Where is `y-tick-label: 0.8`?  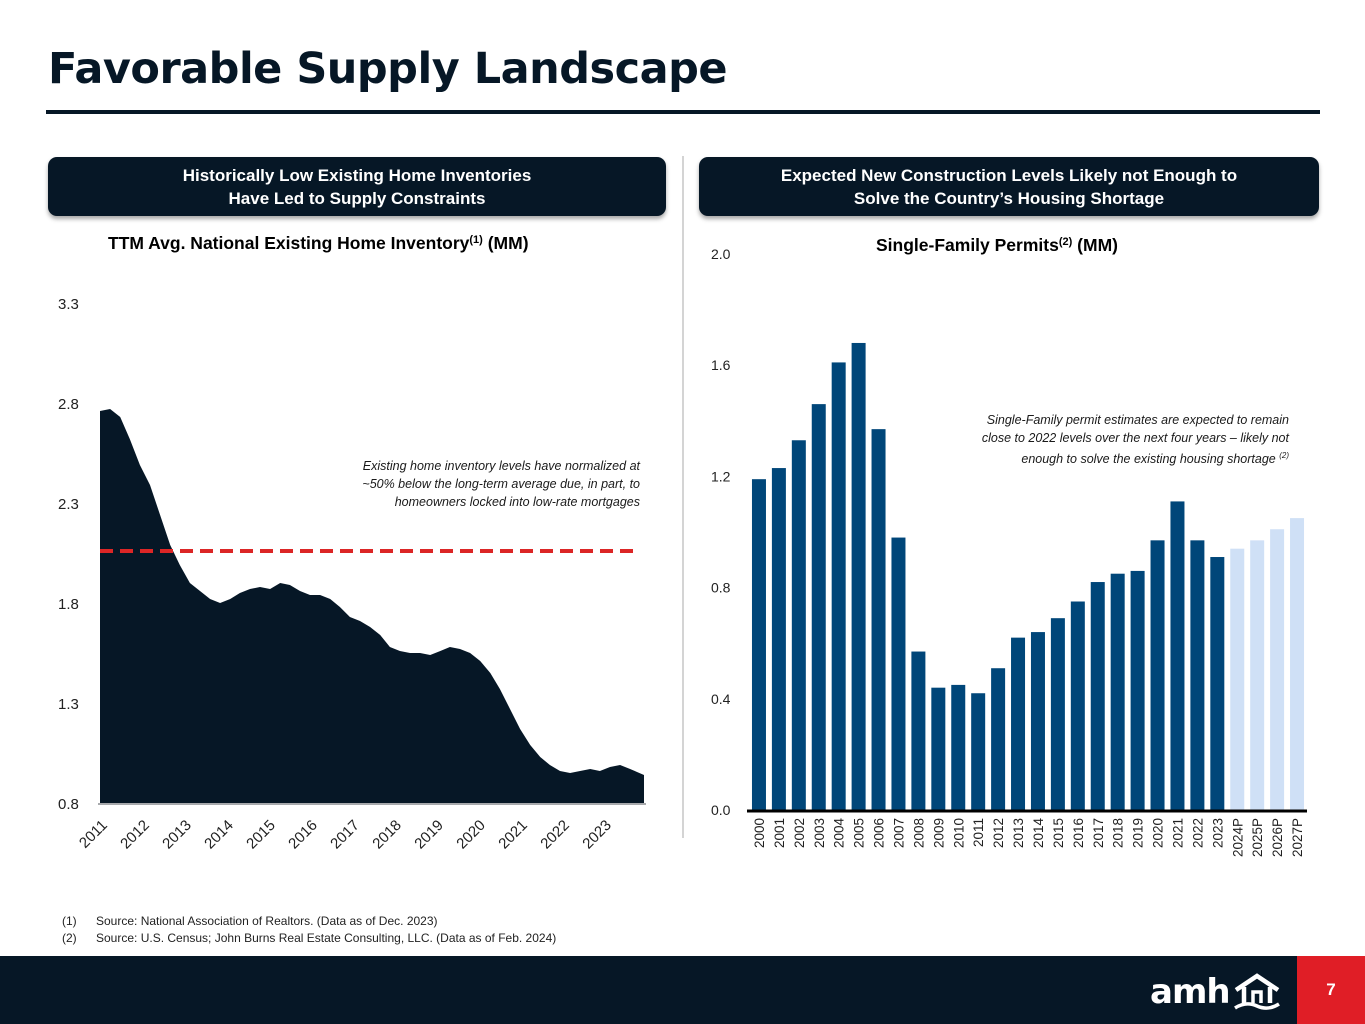 y-tick-label: 0.8 is located at coordinates (68, 804).